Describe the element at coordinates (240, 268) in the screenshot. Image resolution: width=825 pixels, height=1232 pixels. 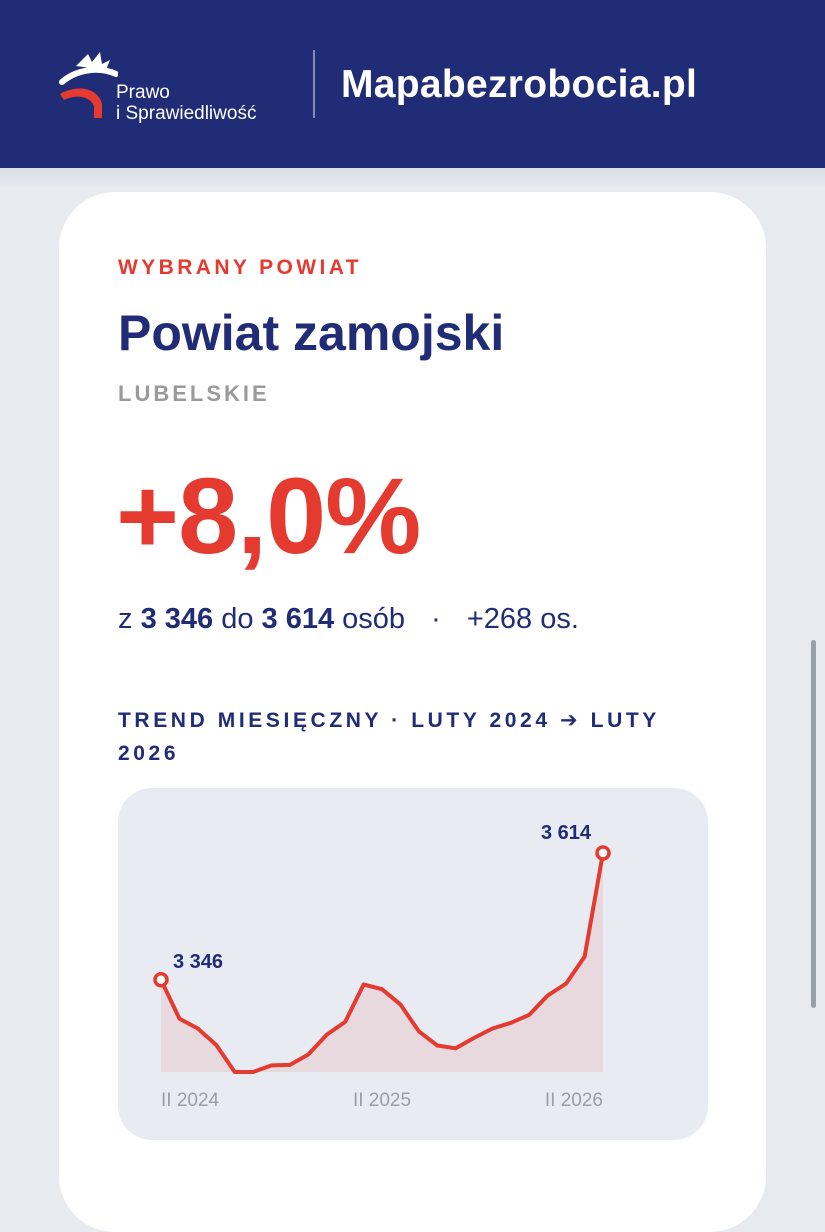
I see `selected-county-label: WYBRANY POWIAT` at that location.